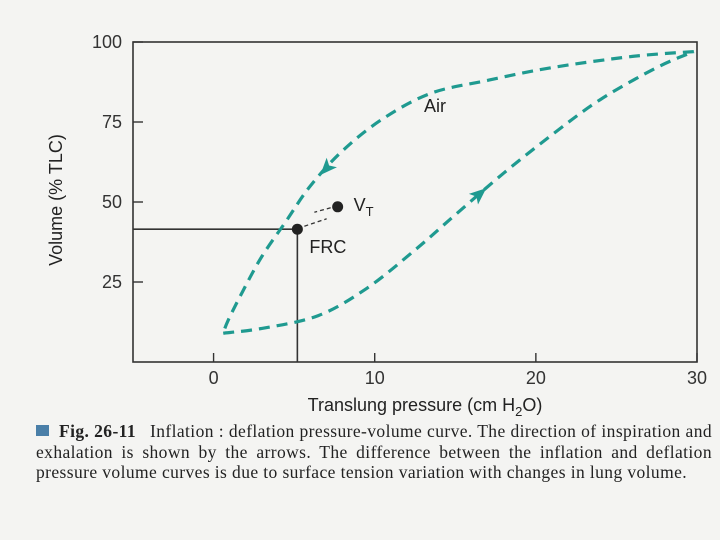 The width and height of the screenshot is (720, 540). I want to click on deflation-arrow-icon, so click(328, 166).